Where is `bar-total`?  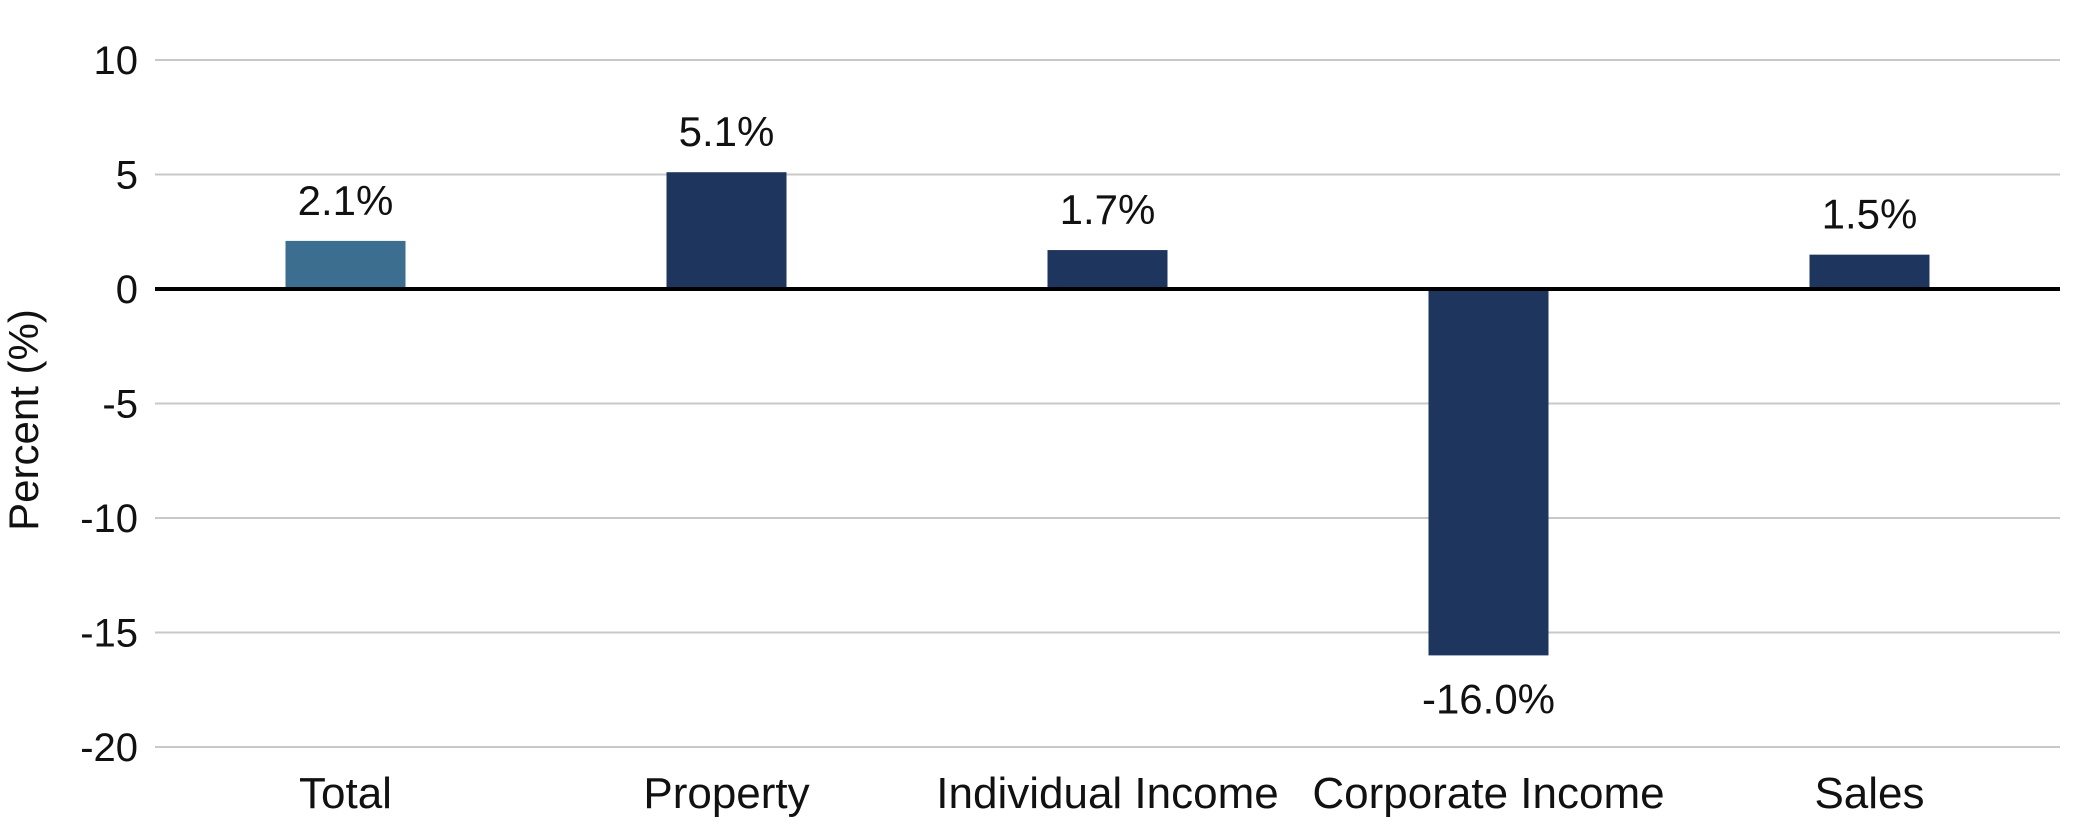
bar-total is located at coordinates (345, 264).